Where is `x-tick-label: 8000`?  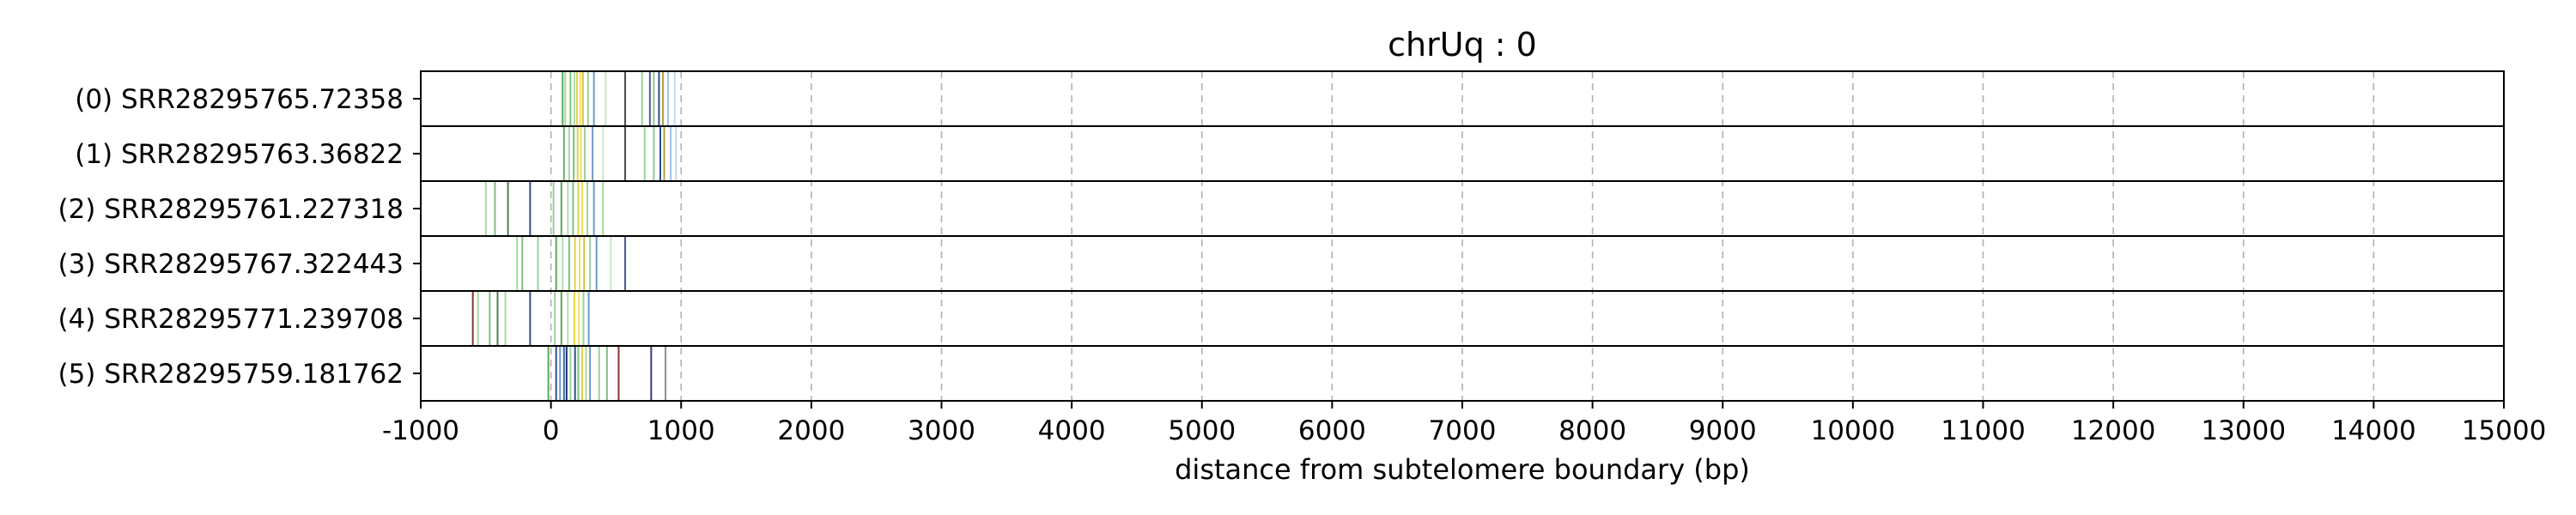 x-tick-label: 8000 is located at coordinates (1592, 430).